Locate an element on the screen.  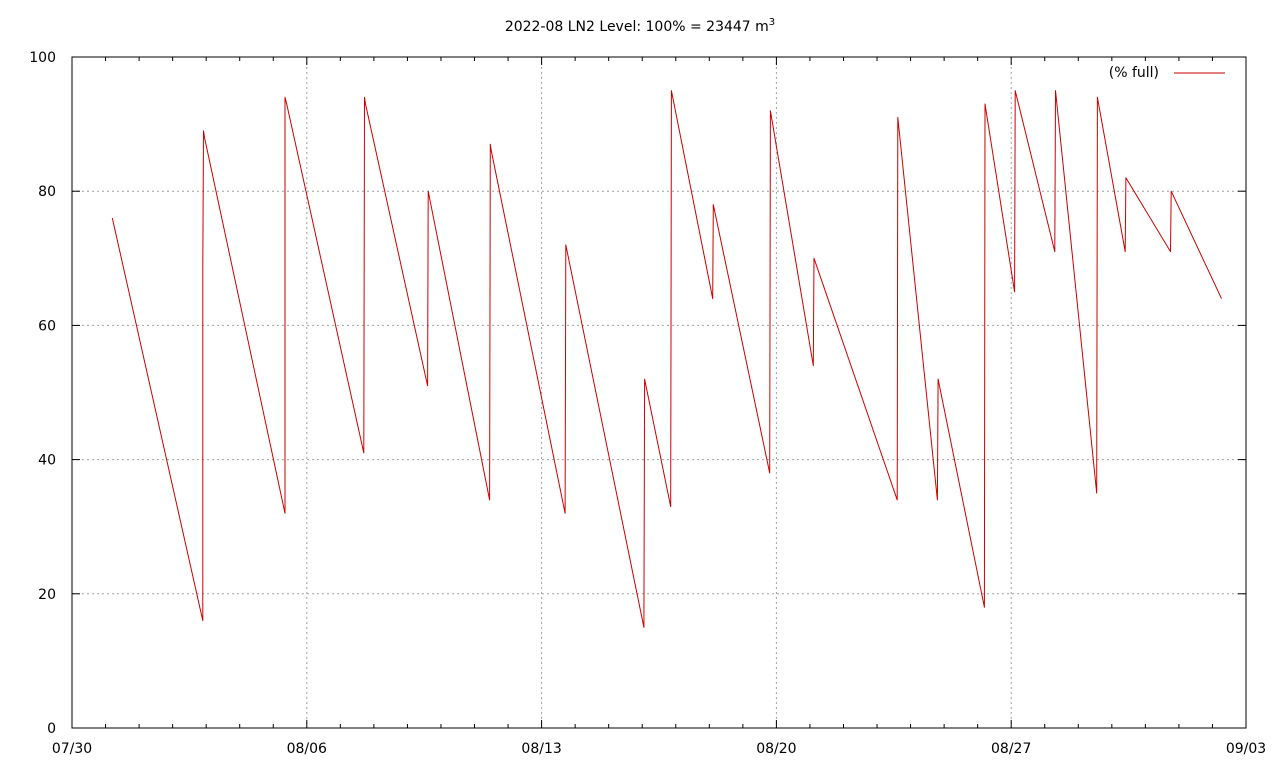
y-tick-label: 80 is located at coordinates (47, 192).